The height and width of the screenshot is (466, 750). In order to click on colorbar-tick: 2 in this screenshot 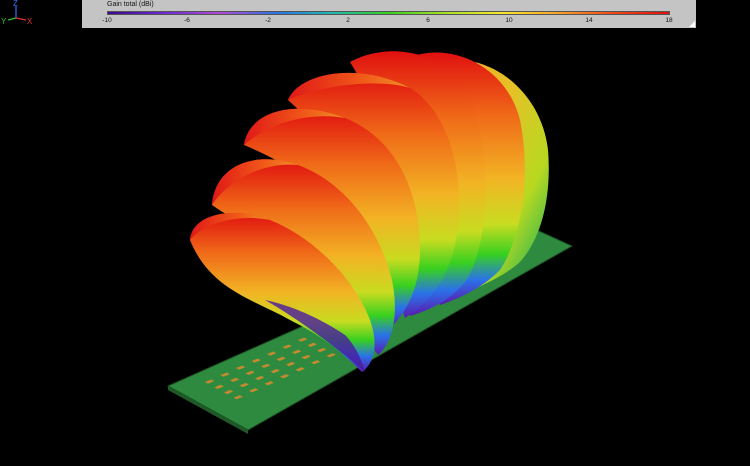, I will do `click(348, 20)`.